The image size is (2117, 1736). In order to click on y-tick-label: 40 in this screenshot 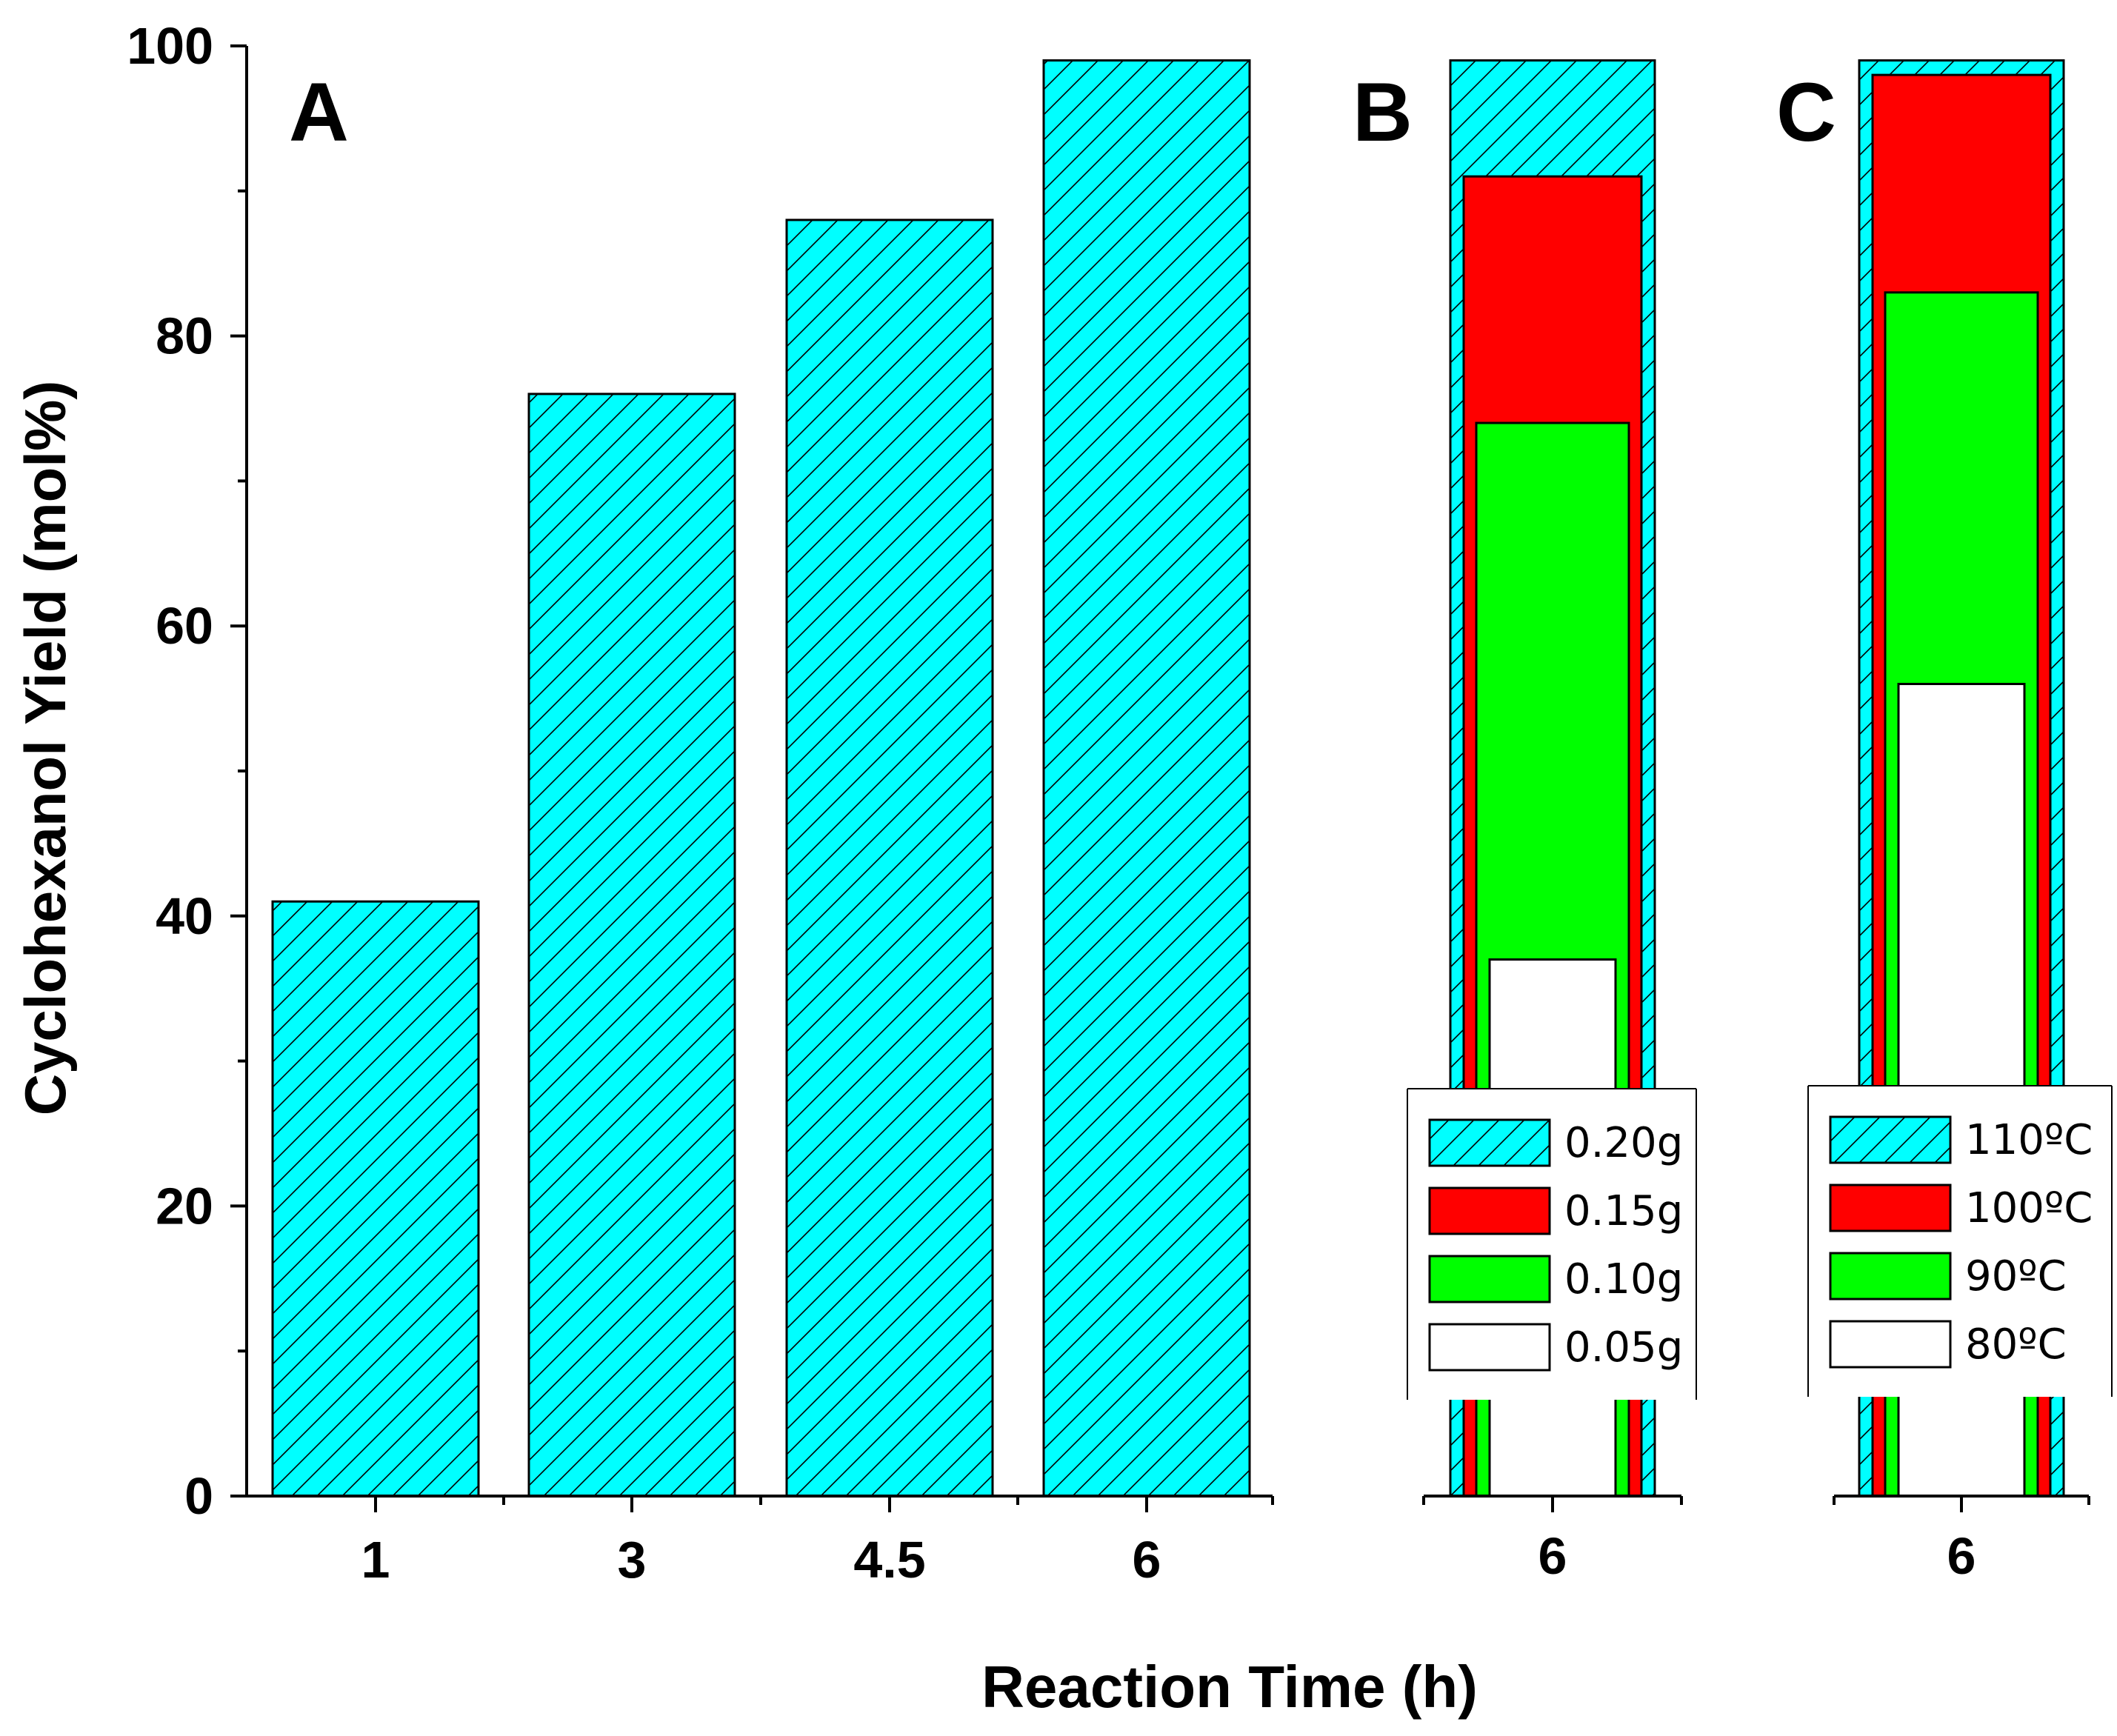, I will do `click(184, 916)`.